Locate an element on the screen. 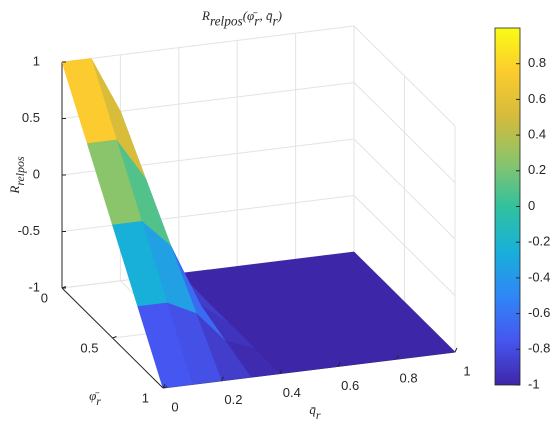  chart-title: Rrelpos(φ̄r, q̄r) is located at coordinates (241, 18).